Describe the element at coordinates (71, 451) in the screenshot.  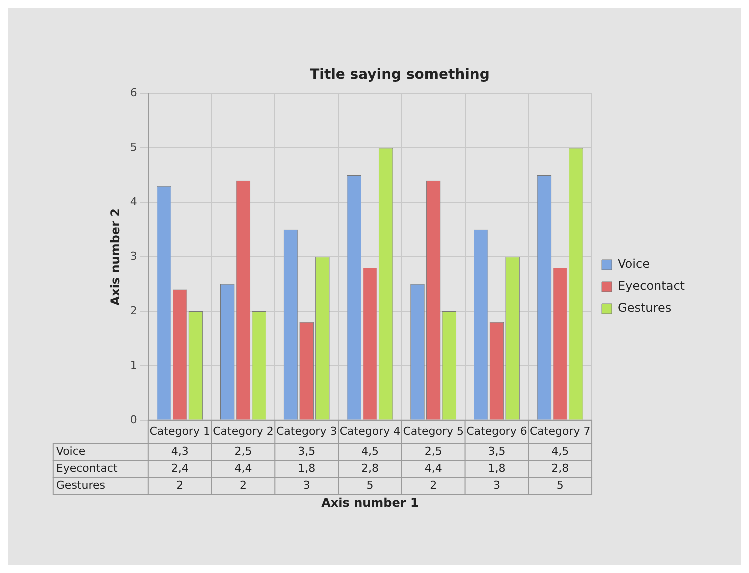
I see `text: Voice` at that location.